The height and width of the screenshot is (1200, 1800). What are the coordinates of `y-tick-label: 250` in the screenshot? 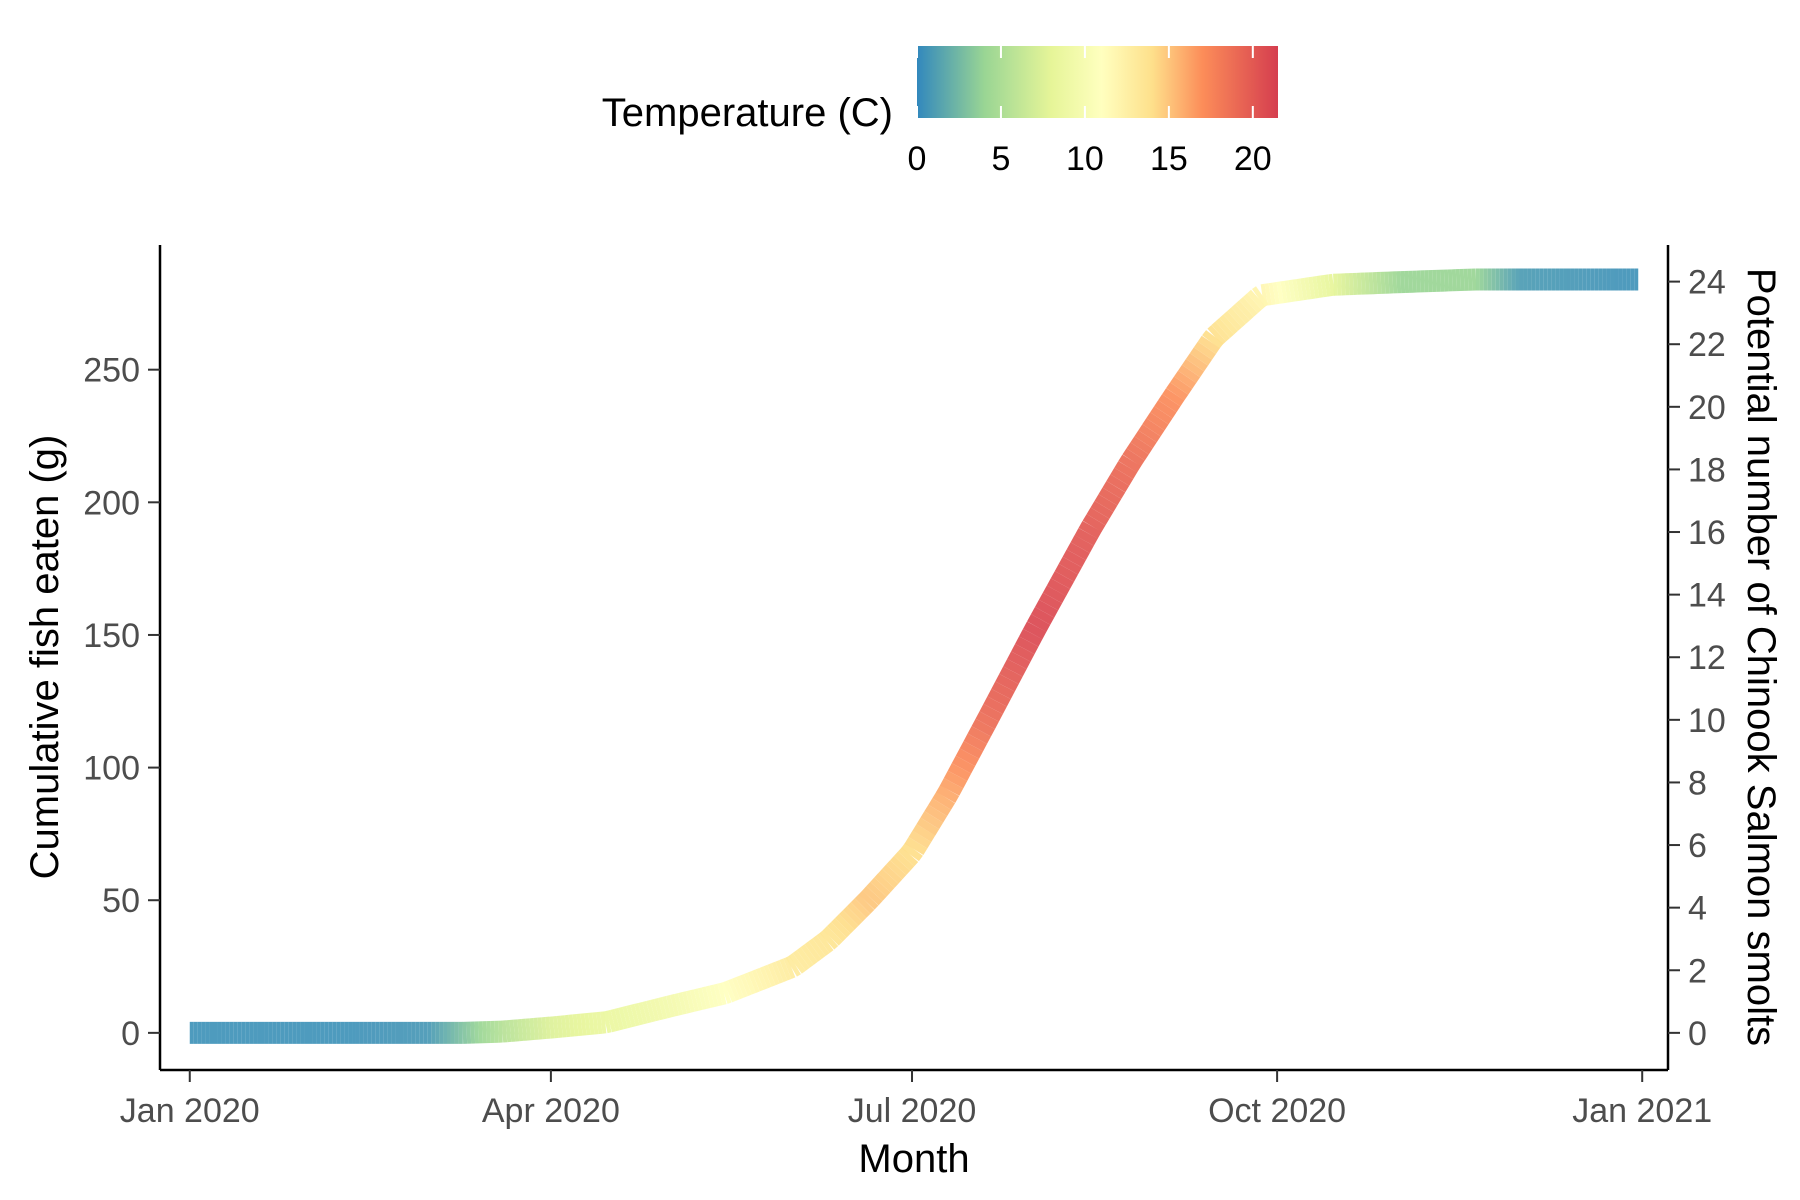 It's located at (111, 371).